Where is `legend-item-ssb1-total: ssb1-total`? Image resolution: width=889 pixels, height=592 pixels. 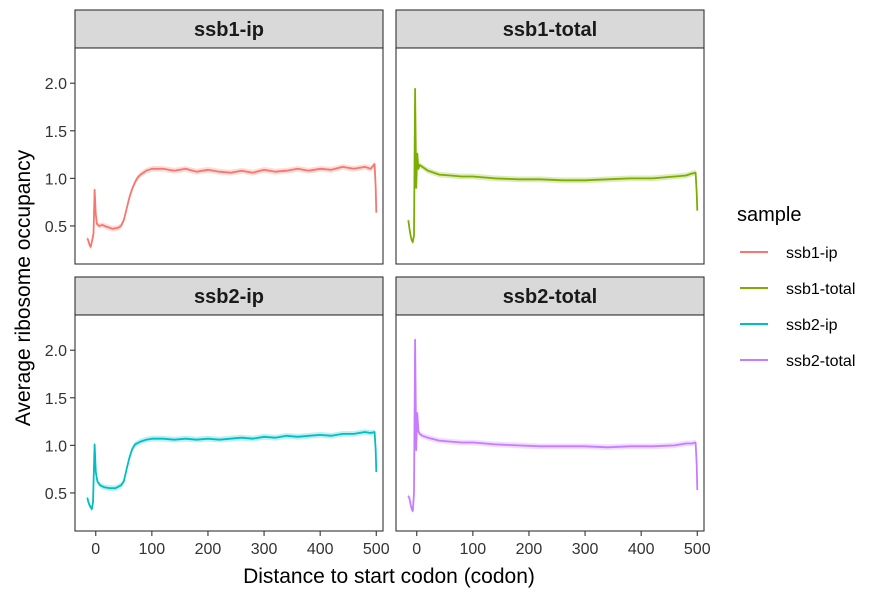
legend-item-ssb1-total: ssb1-total is located at coordinates (797, 289).